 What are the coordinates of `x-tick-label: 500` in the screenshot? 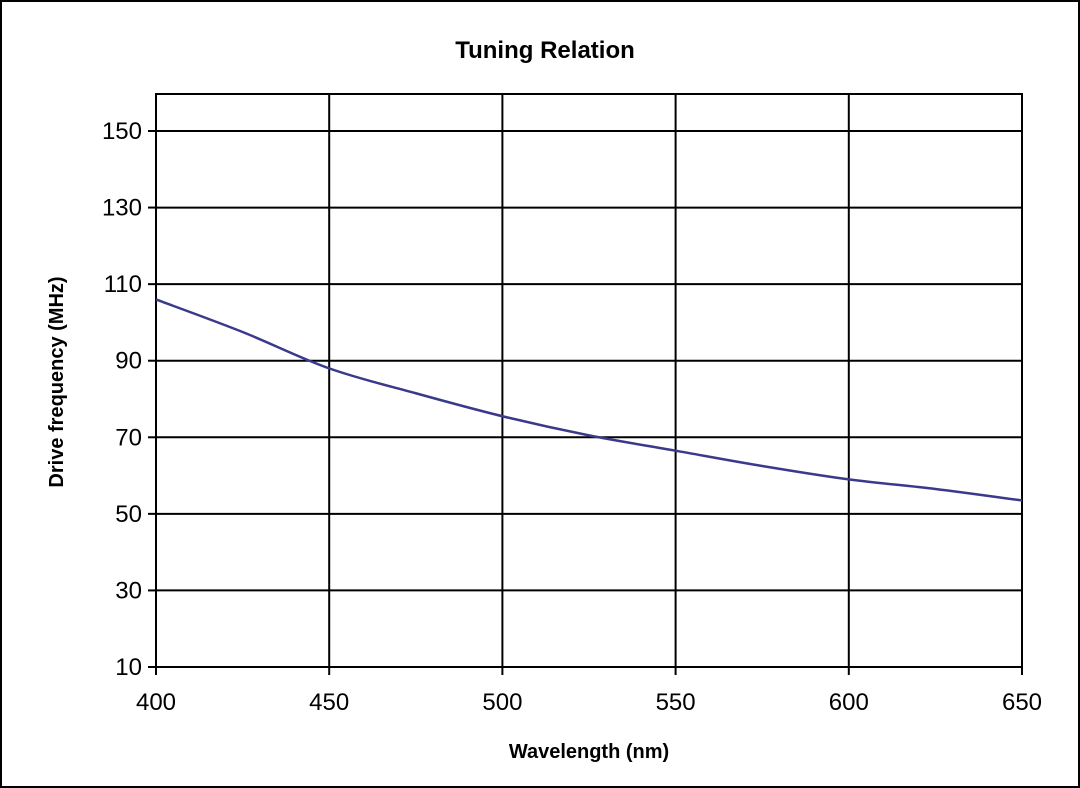 It's located at (502, 702).